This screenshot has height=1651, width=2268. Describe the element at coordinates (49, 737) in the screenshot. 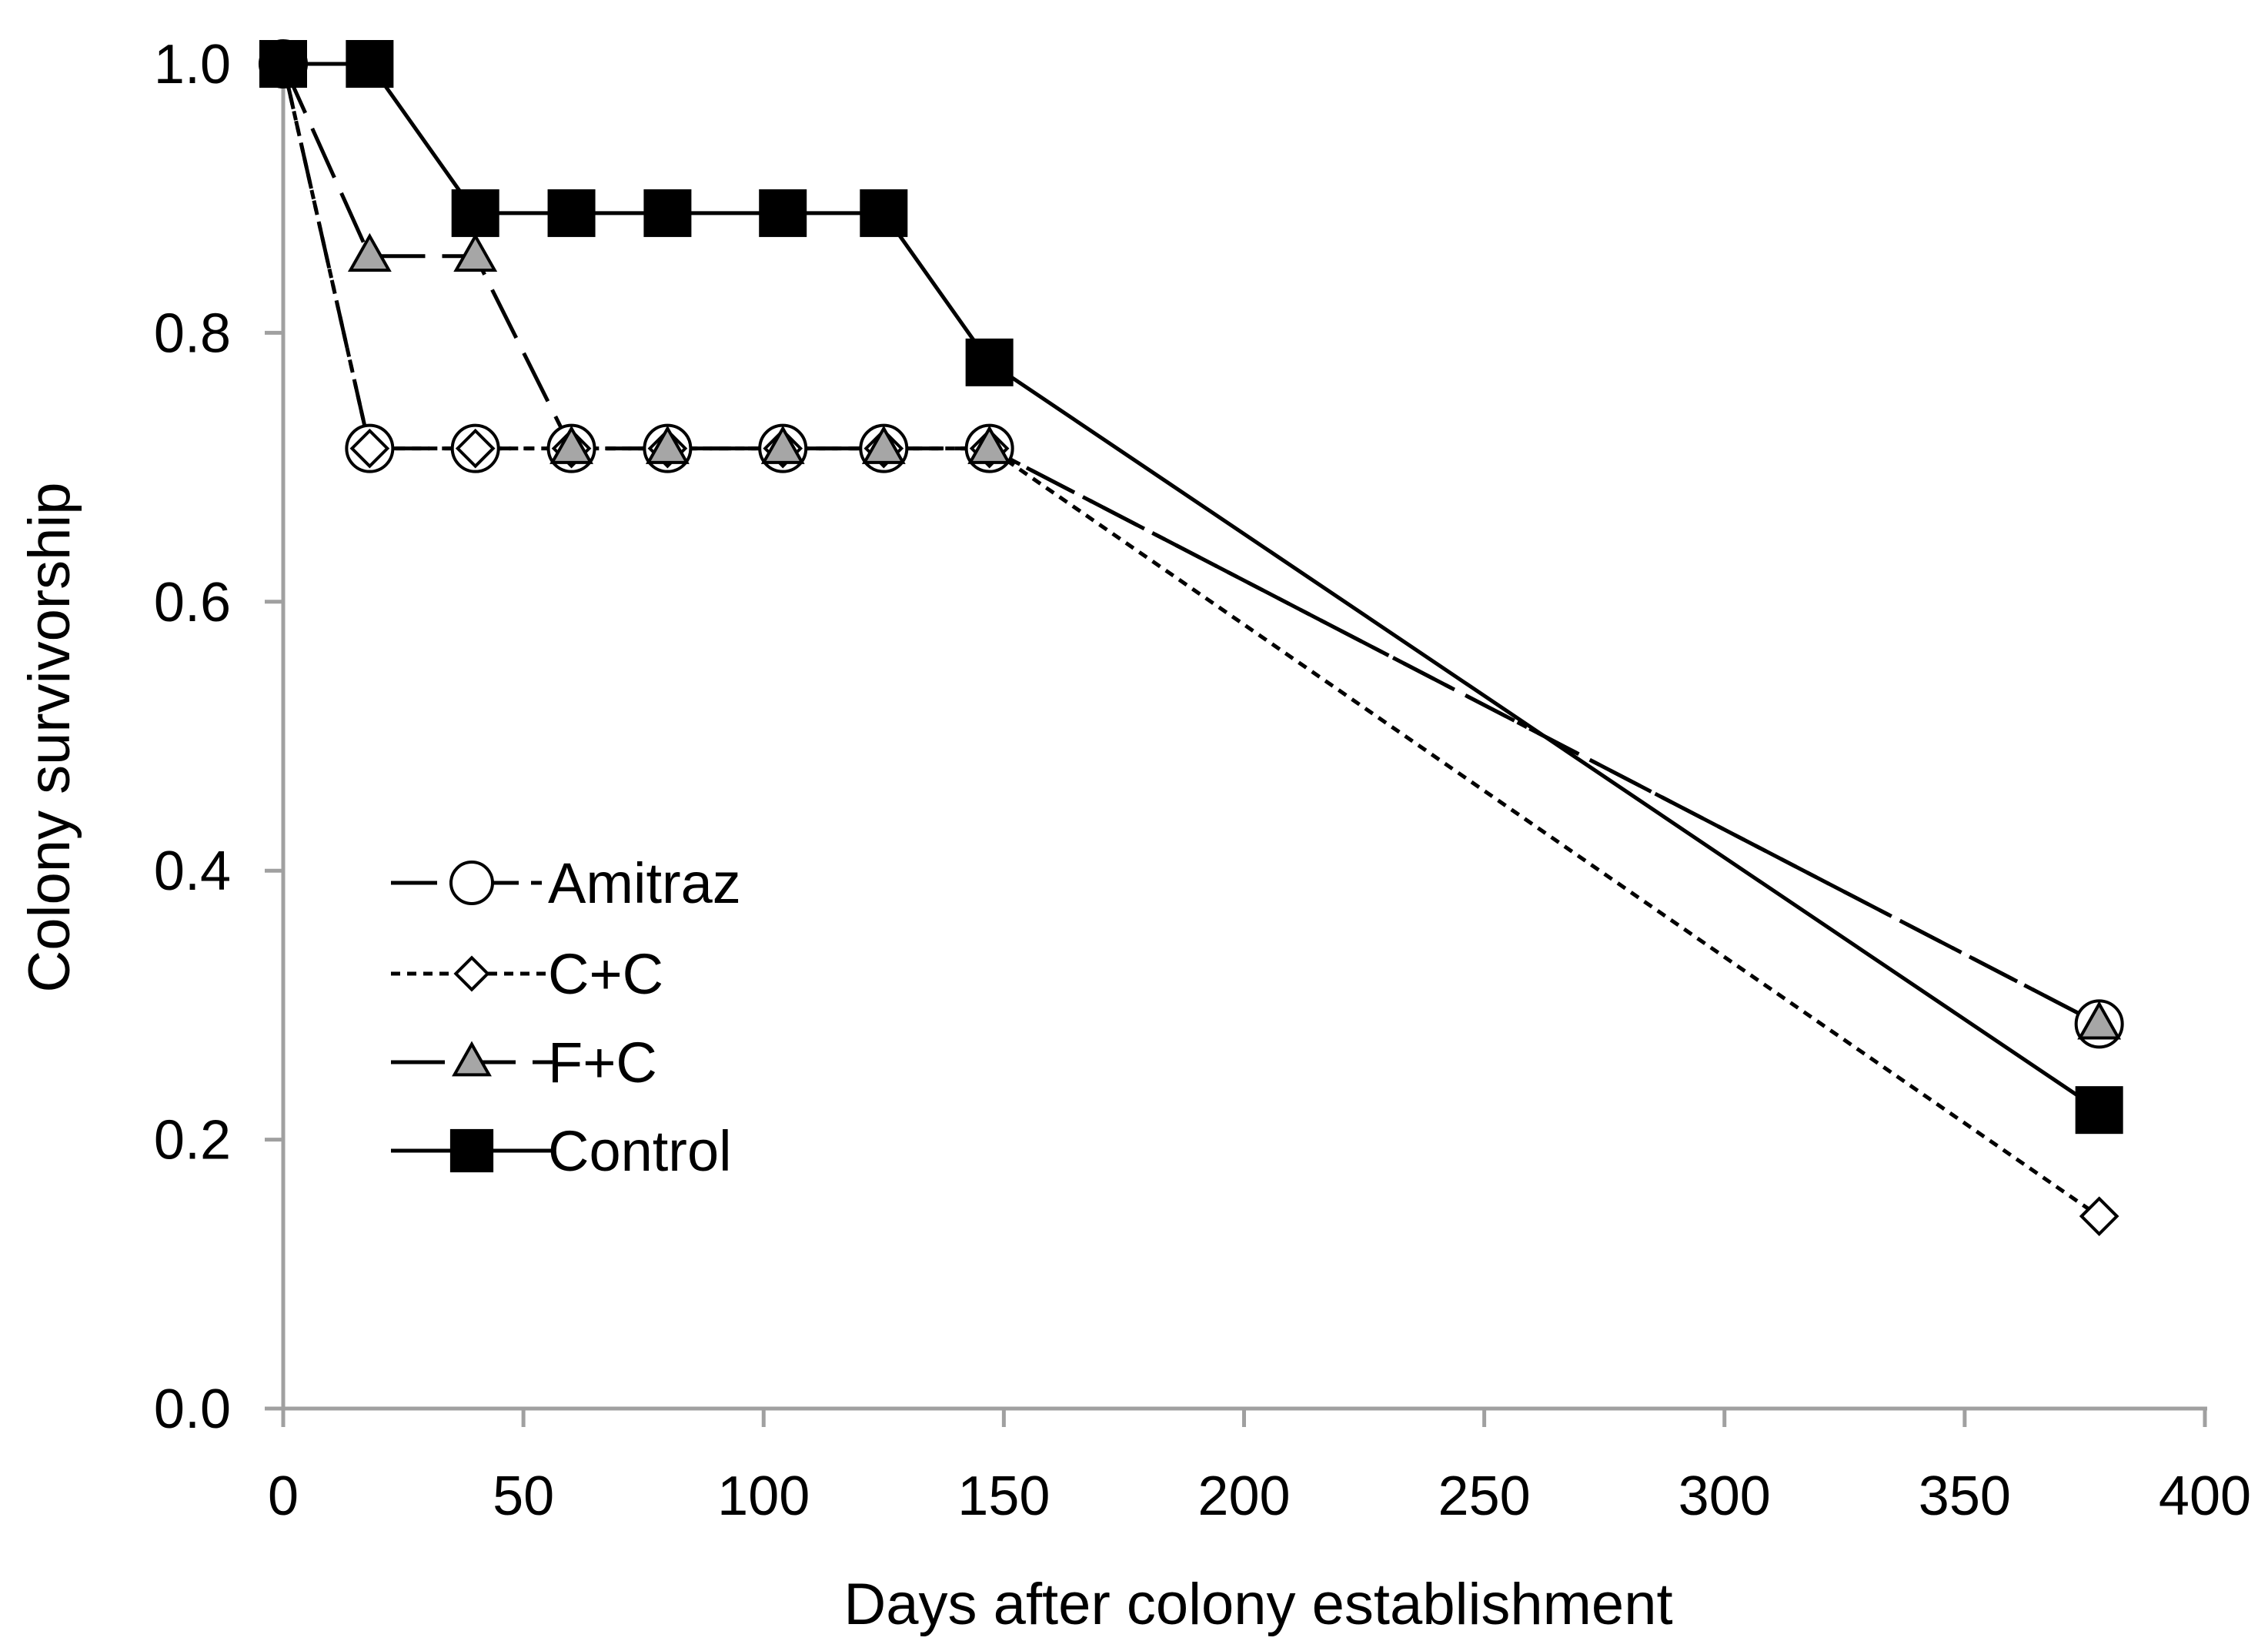

I see `y-axis-title: Colony survivorship` at that location.